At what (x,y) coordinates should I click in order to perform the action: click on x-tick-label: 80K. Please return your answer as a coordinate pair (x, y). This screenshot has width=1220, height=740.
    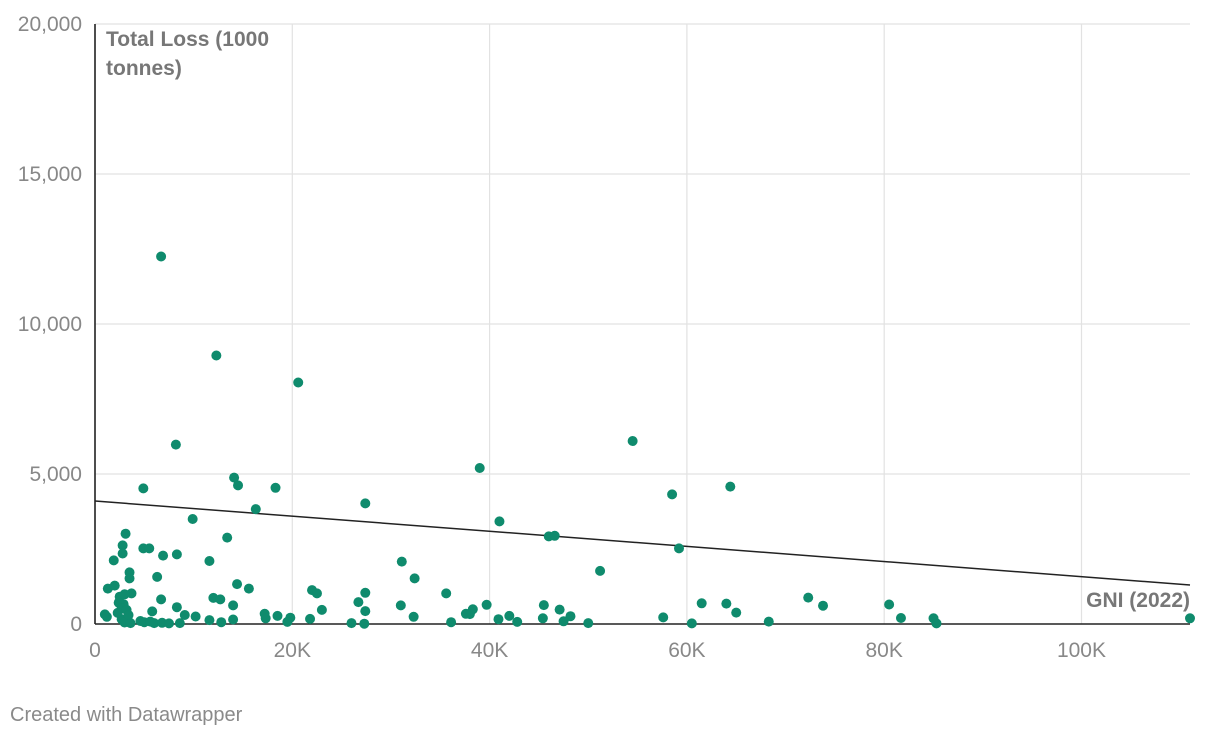
    Looking at the image, I should click on (884, 650).